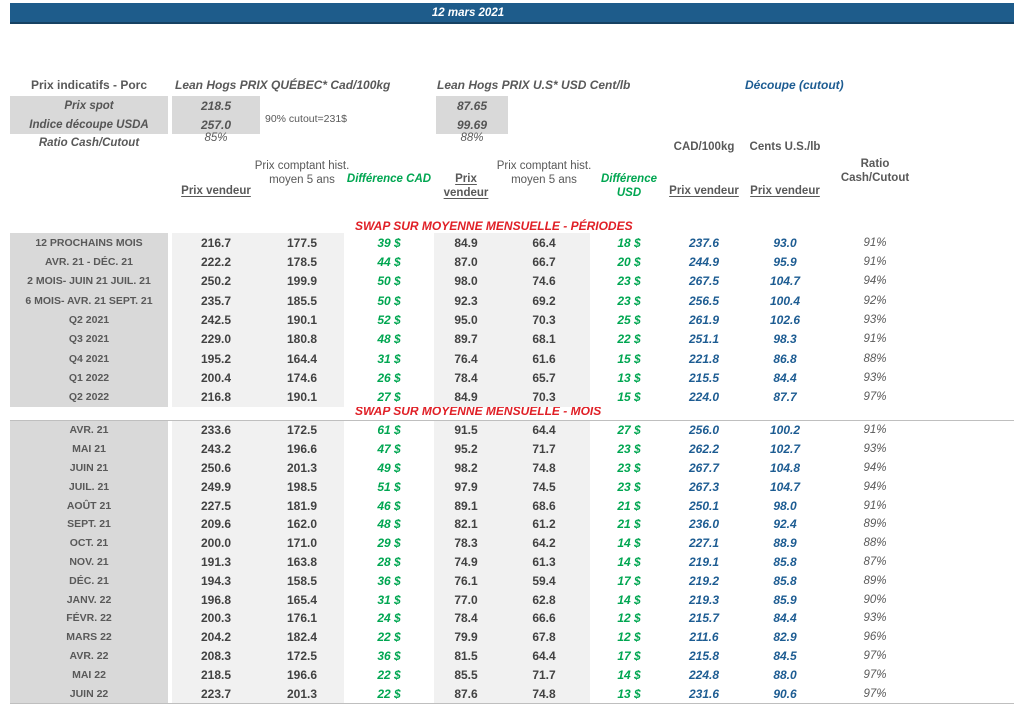 The image size is (1024, 706). Describe the element at coordinates (785, 580) in the screenshot. I see `cell-prix-vendeur-cents: 85.8` at that location.